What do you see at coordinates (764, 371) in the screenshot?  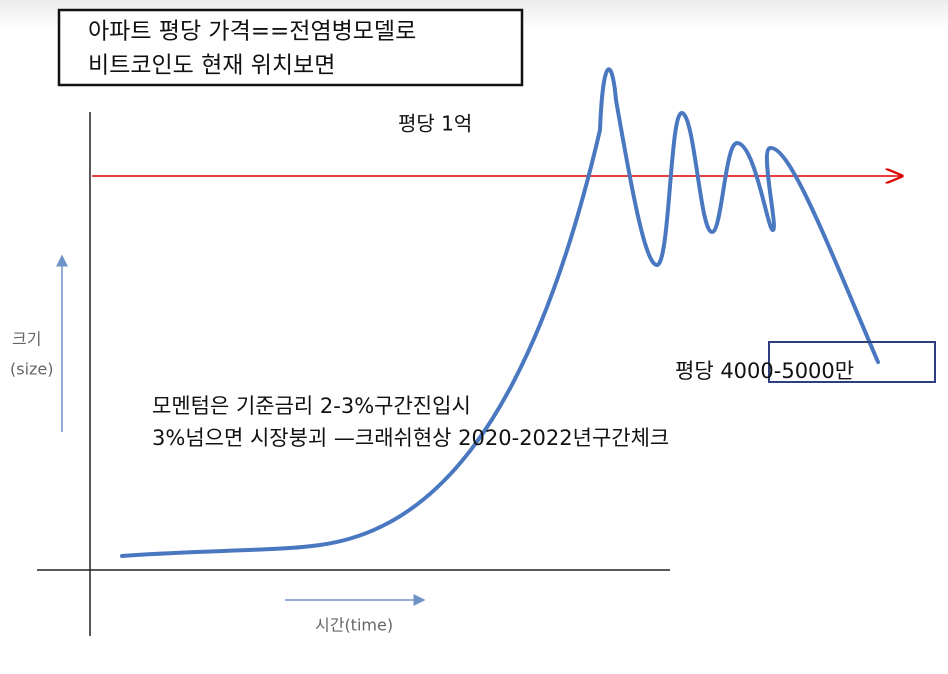 I see `bottom-price-label: 평당 4000-5000만` at bounding box center [764, 371].